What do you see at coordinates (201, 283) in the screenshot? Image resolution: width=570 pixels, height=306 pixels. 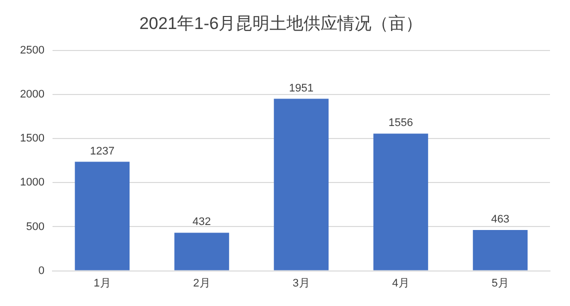 I see `x-tick-label: 2月` at bounding box center [201, 283].